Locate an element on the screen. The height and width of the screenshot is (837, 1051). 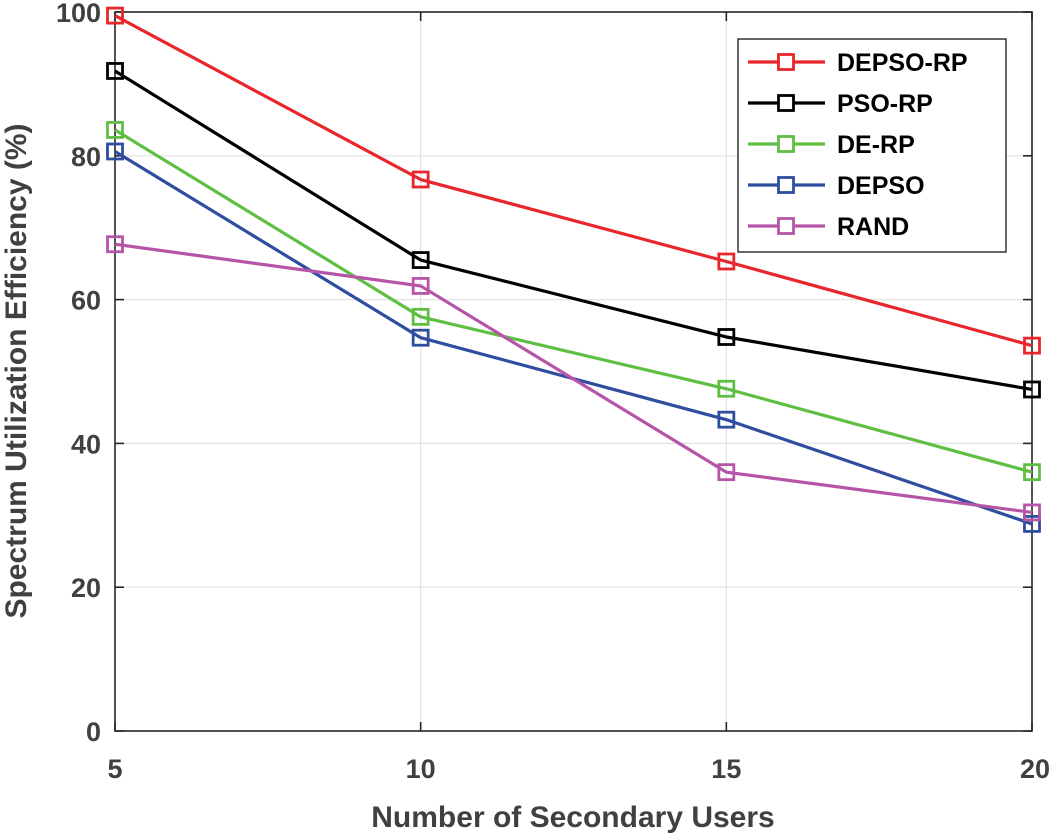
y-tick-label: 60 is located at coordinates (86, 301).